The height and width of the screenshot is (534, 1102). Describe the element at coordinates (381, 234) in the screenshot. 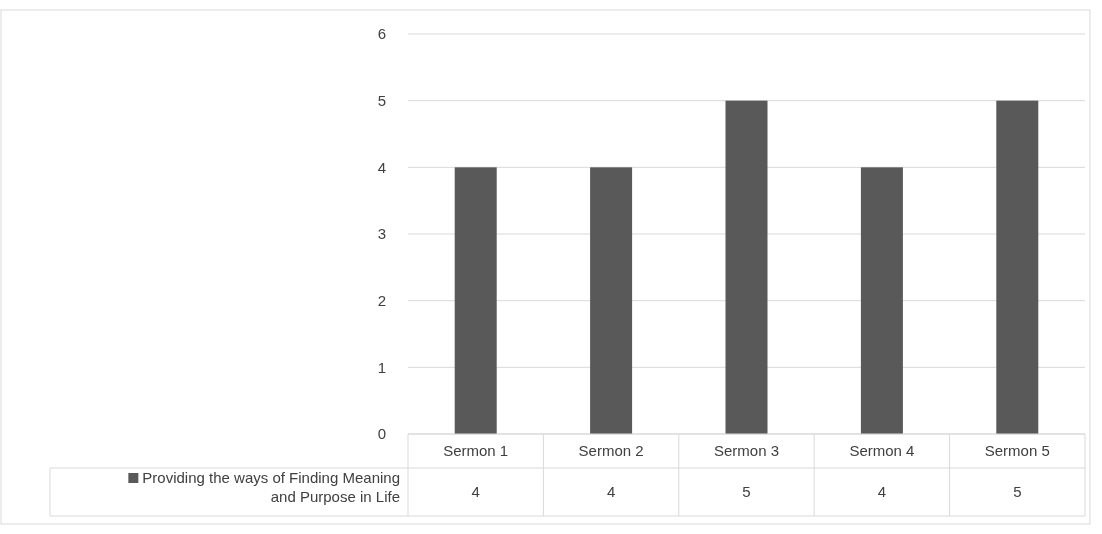

I see `y-tick-label: 3` at that location.